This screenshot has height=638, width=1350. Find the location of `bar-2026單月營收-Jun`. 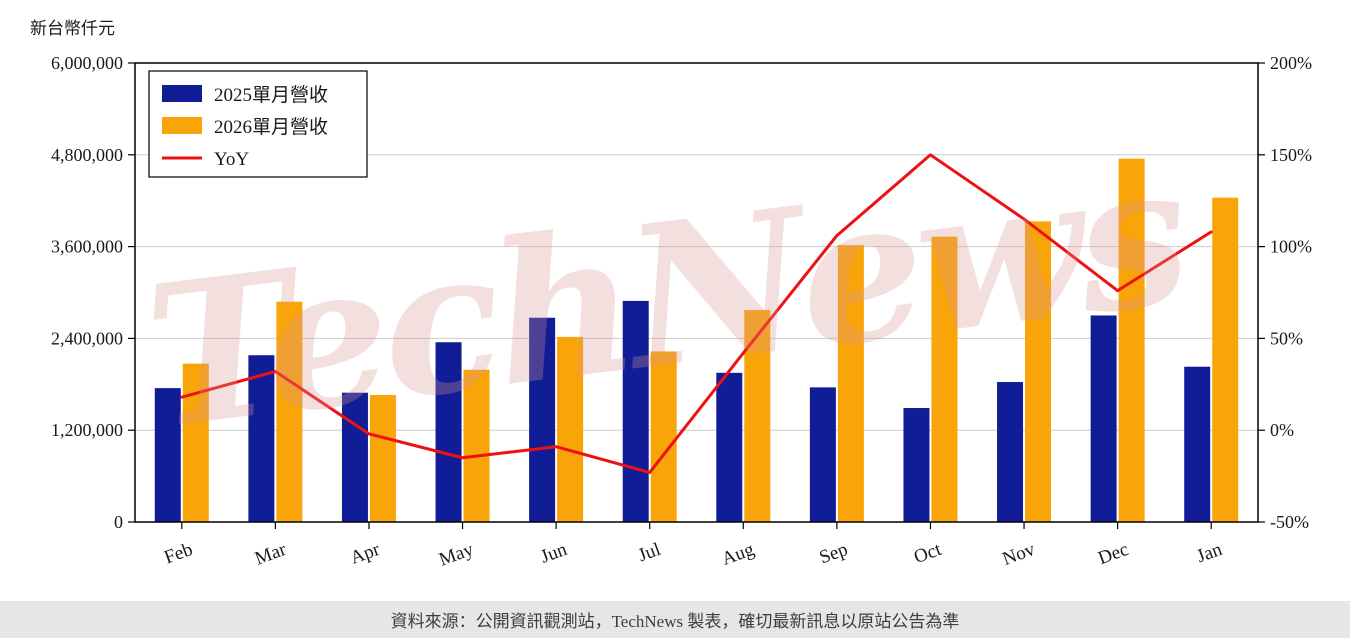

bar-2026單月營收-Jun is located at coordinates (570, 429).